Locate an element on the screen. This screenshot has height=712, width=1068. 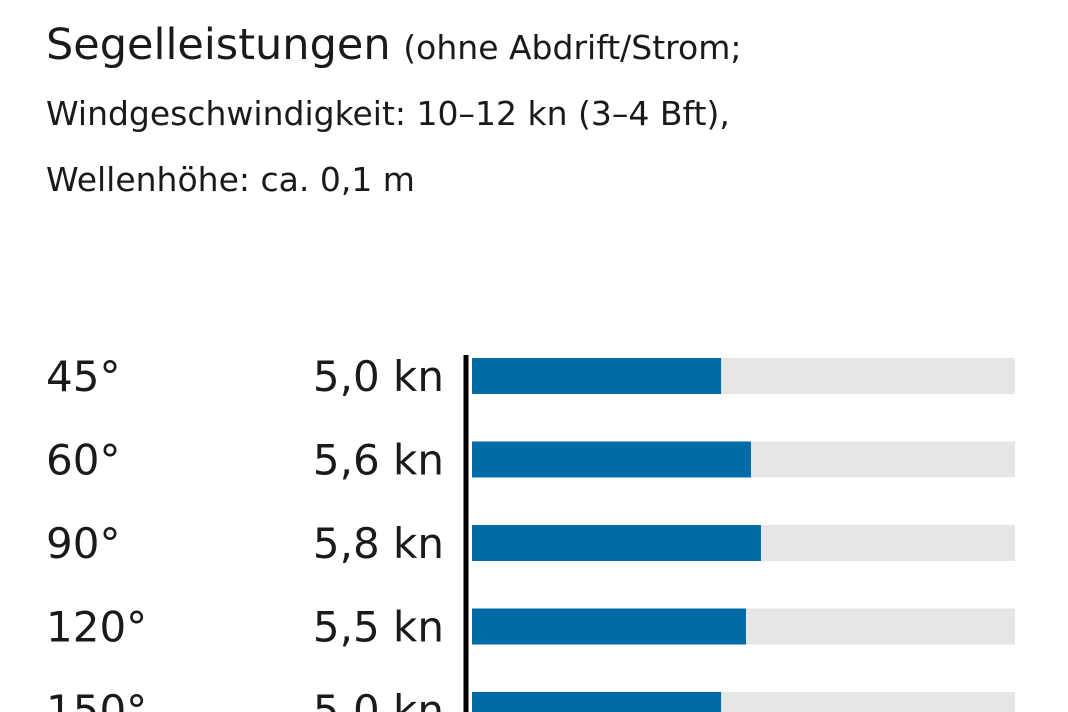
category-label: 45° is located at coordinates (83, 376).